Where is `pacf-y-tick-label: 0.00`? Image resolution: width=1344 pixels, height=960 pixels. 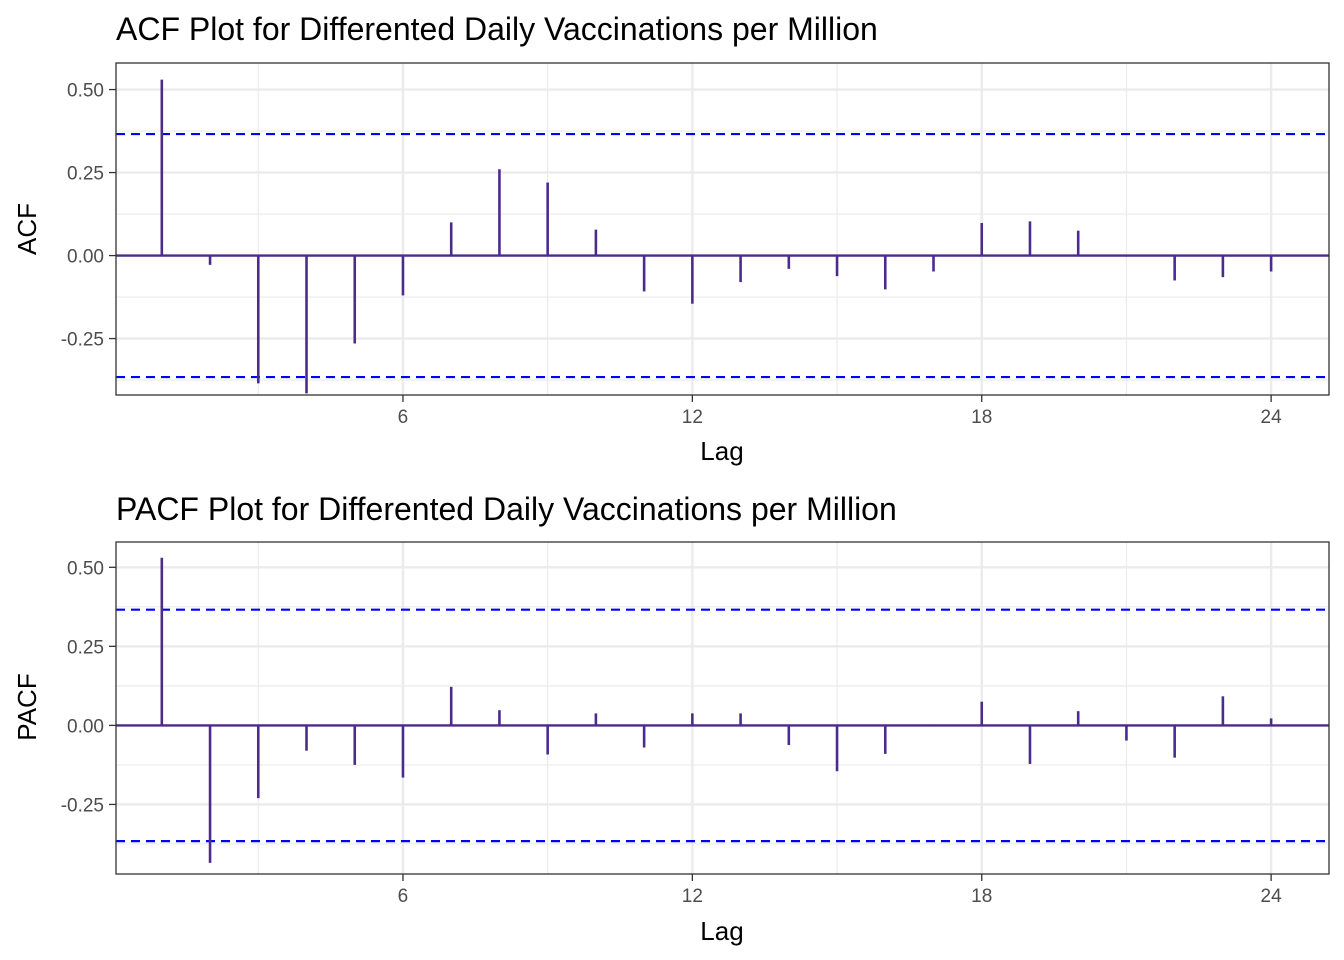
pacf-y-tick-label: 0.00 is located at coordinates (85, 726).